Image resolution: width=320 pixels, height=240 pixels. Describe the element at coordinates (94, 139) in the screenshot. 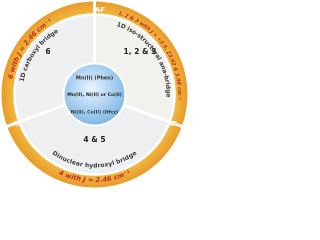

I see `compound-label: 4 & 5` at that location.